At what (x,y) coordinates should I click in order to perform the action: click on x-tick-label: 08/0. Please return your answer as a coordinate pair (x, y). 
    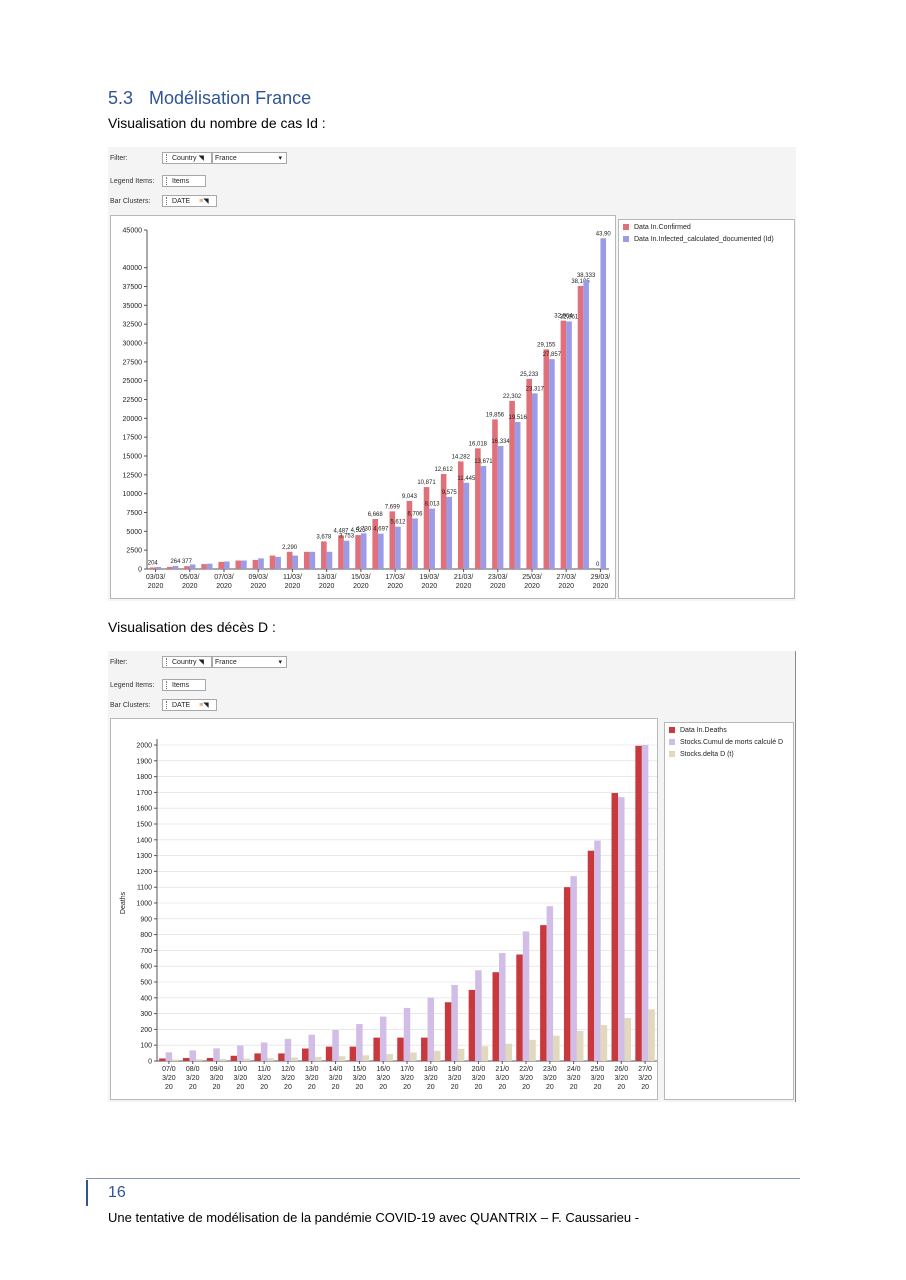
    Looking at the image, I should click on (193, 1069).